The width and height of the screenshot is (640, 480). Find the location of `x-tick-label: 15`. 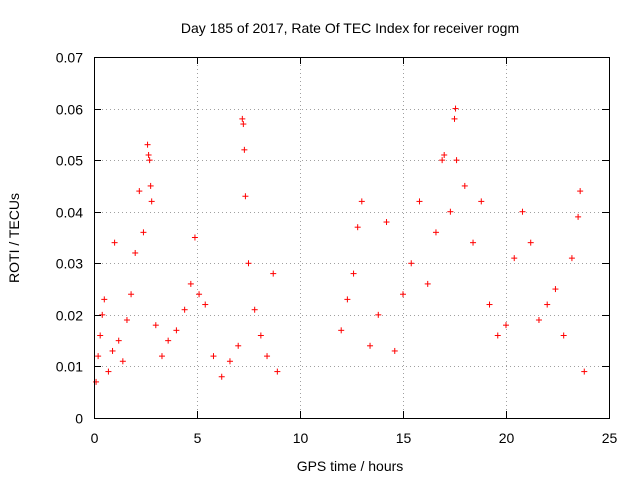

x-tick-label: 15 is located at coordinates (404, 438).